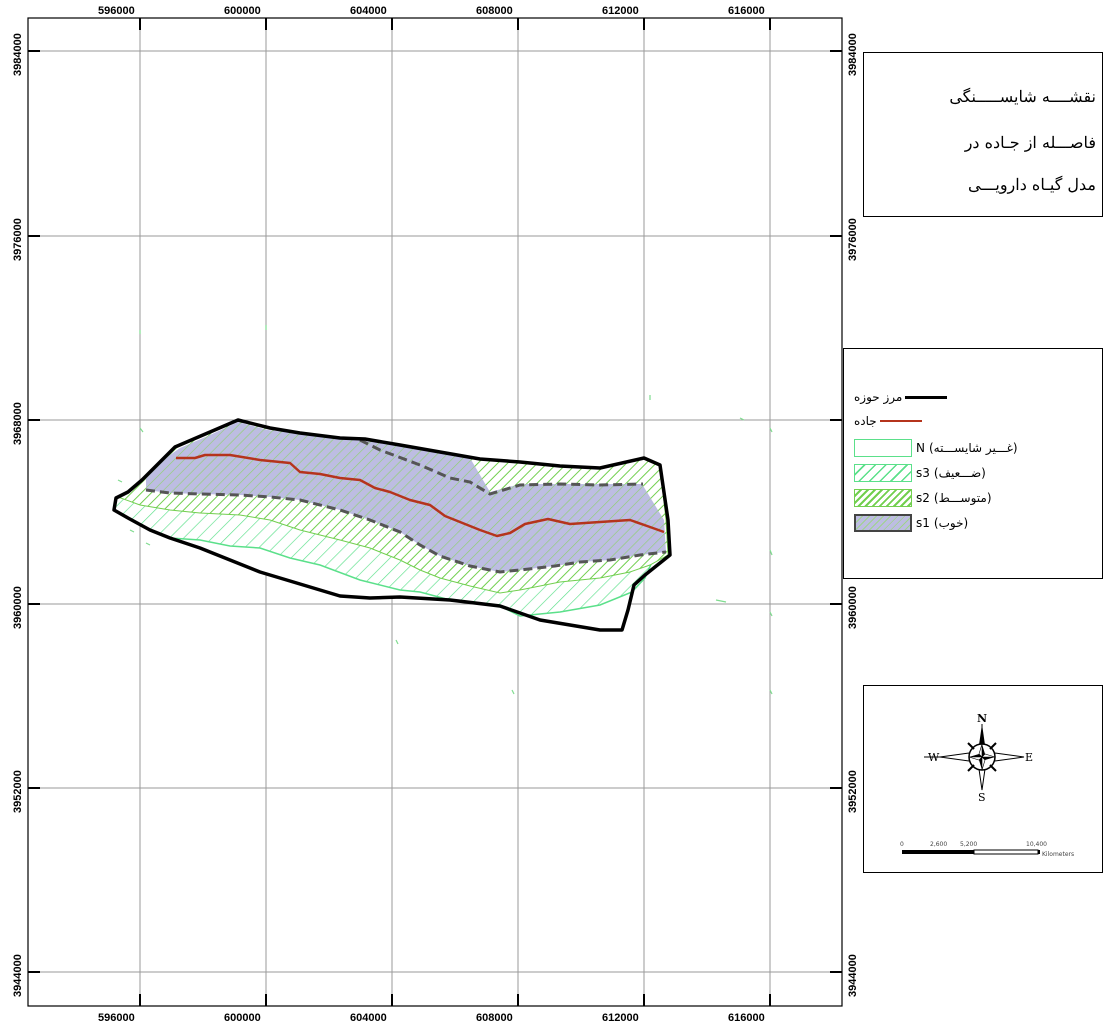 The image size is (1103, 1027). What do you see at coordinates (938, 844) in the screenshot?
I see `scale-label-1: 2,600` at bounding box center [938, 844].